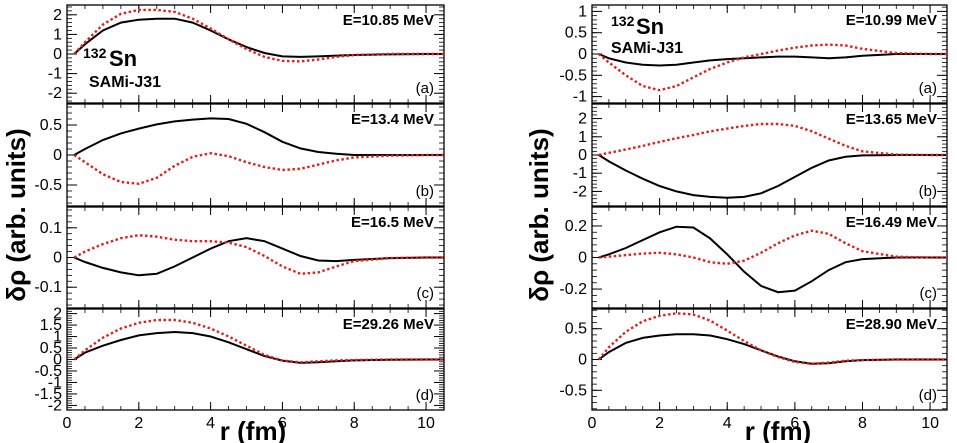  I want to click on y-tick-label: 1.5, so click(51, 325).